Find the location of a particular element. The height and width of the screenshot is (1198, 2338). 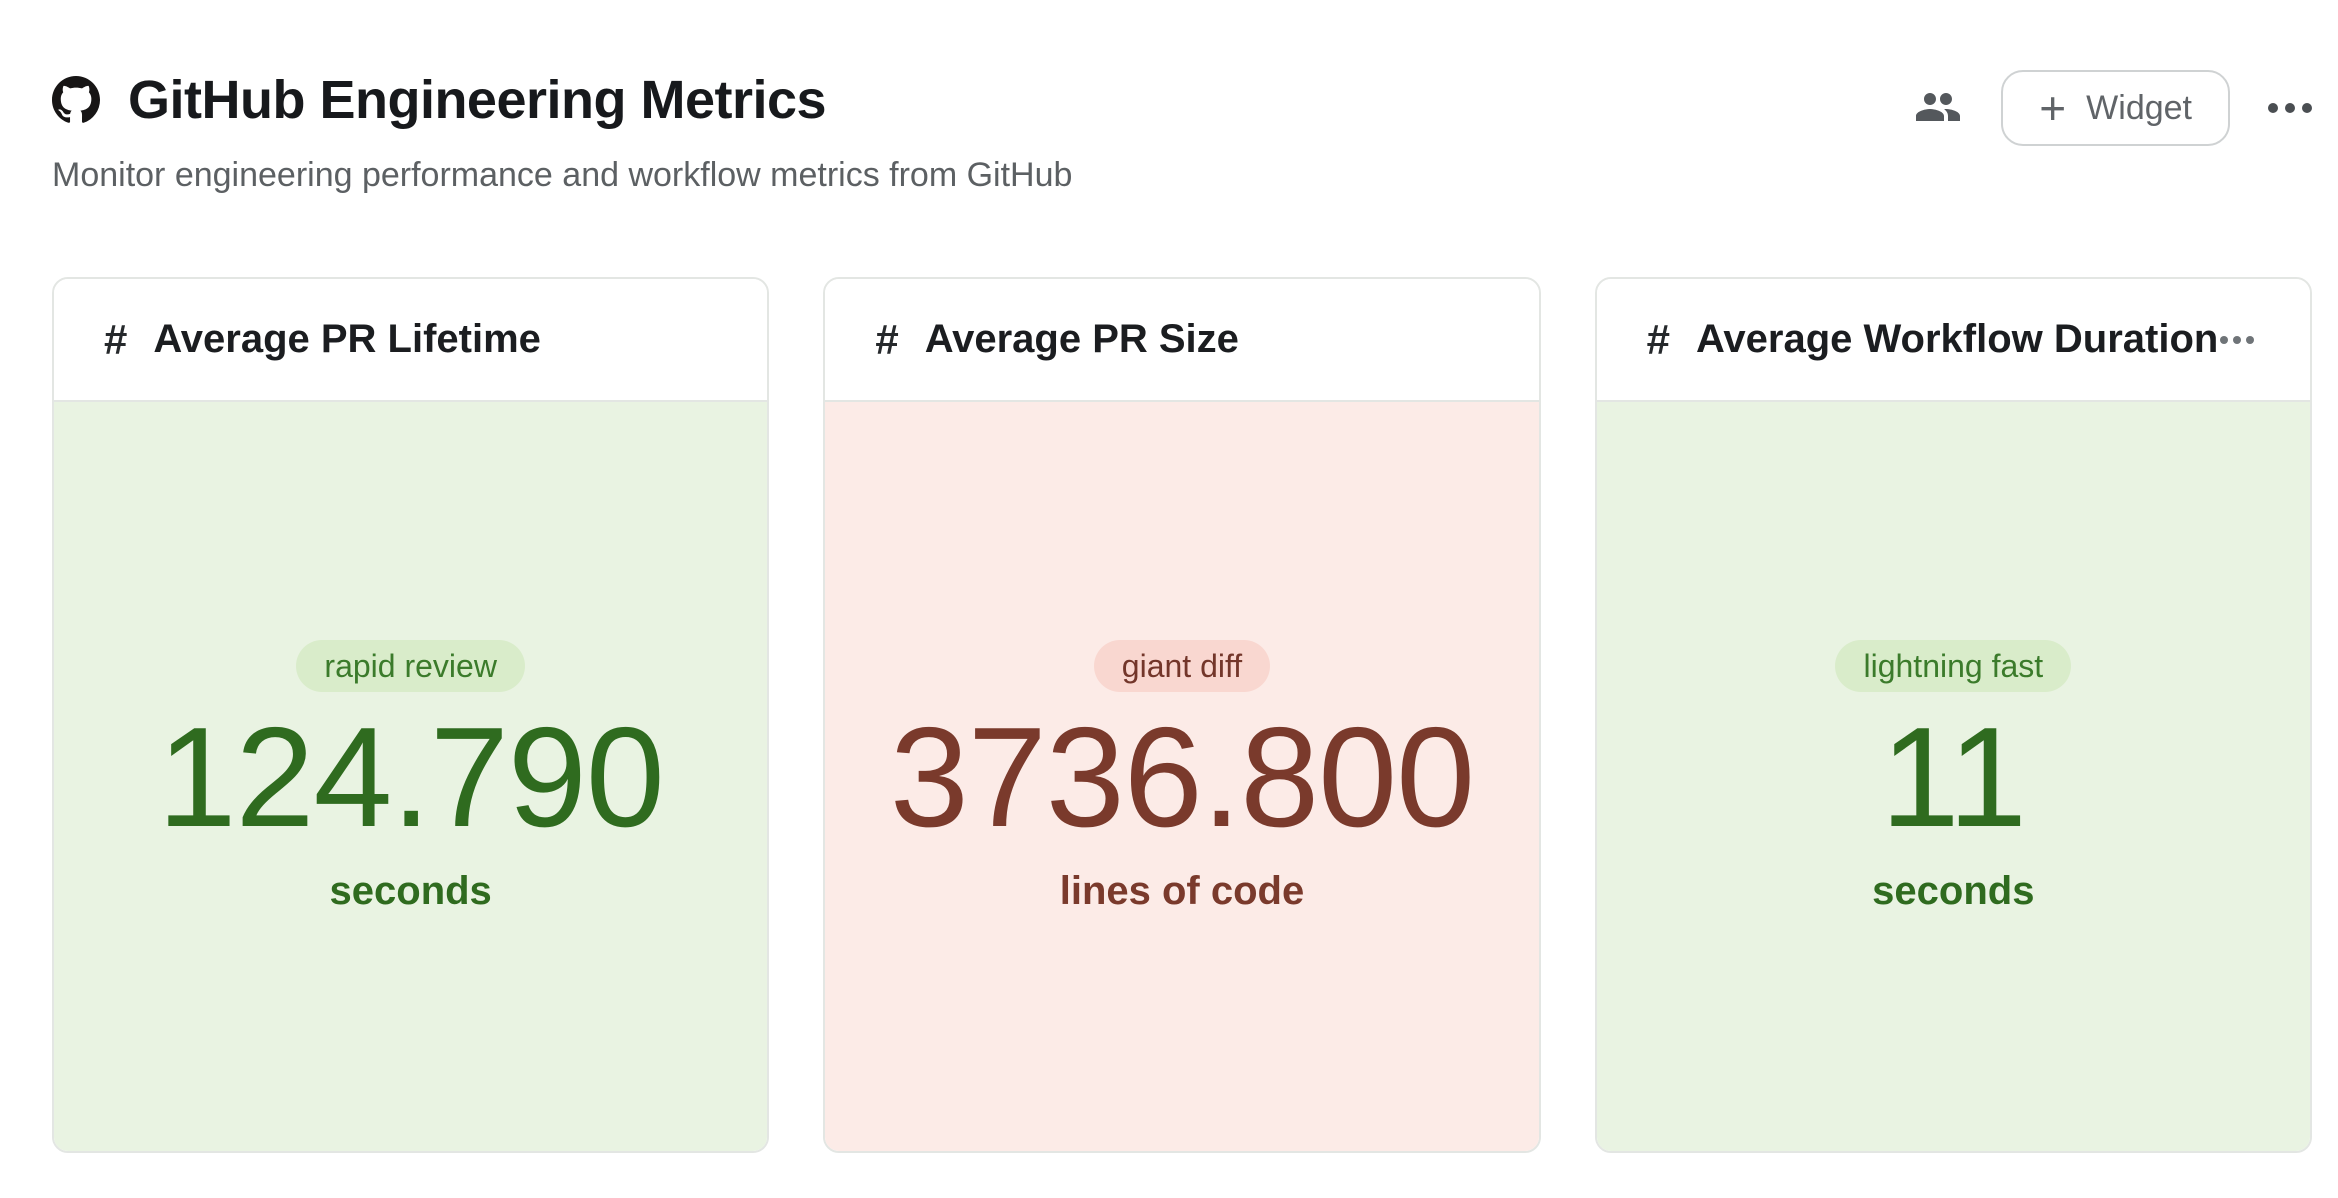

card-title: Average Workflow Duration is located at coordinates (1957, 339).